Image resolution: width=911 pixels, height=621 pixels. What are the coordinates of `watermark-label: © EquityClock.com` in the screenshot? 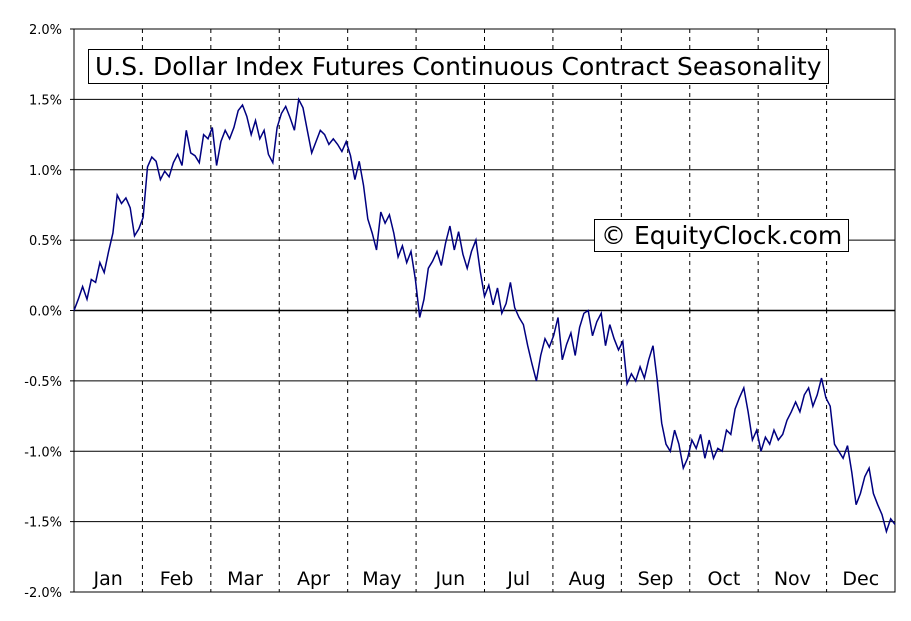 It's located at (722, 235).